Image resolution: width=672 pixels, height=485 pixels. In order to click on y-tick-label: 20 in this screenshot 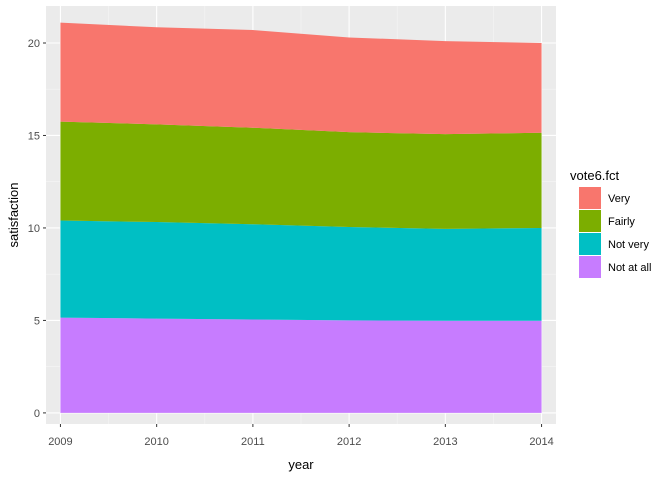, I will do `click(34, 44)`.